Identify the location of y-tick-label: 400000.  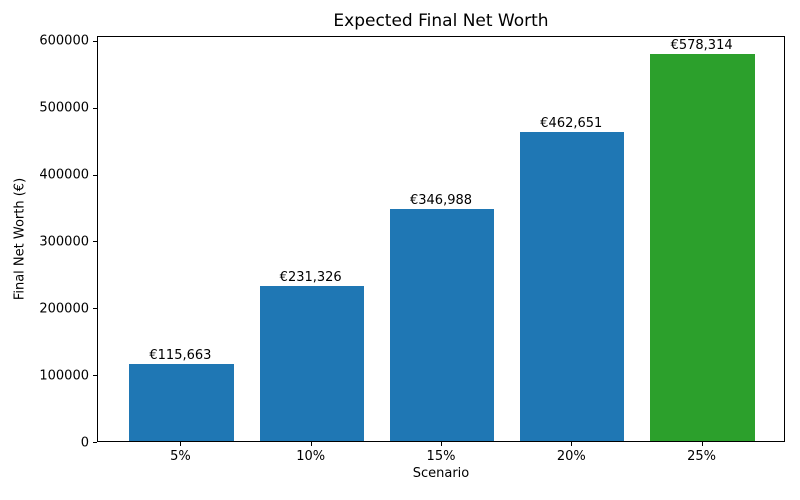
(64, 175).